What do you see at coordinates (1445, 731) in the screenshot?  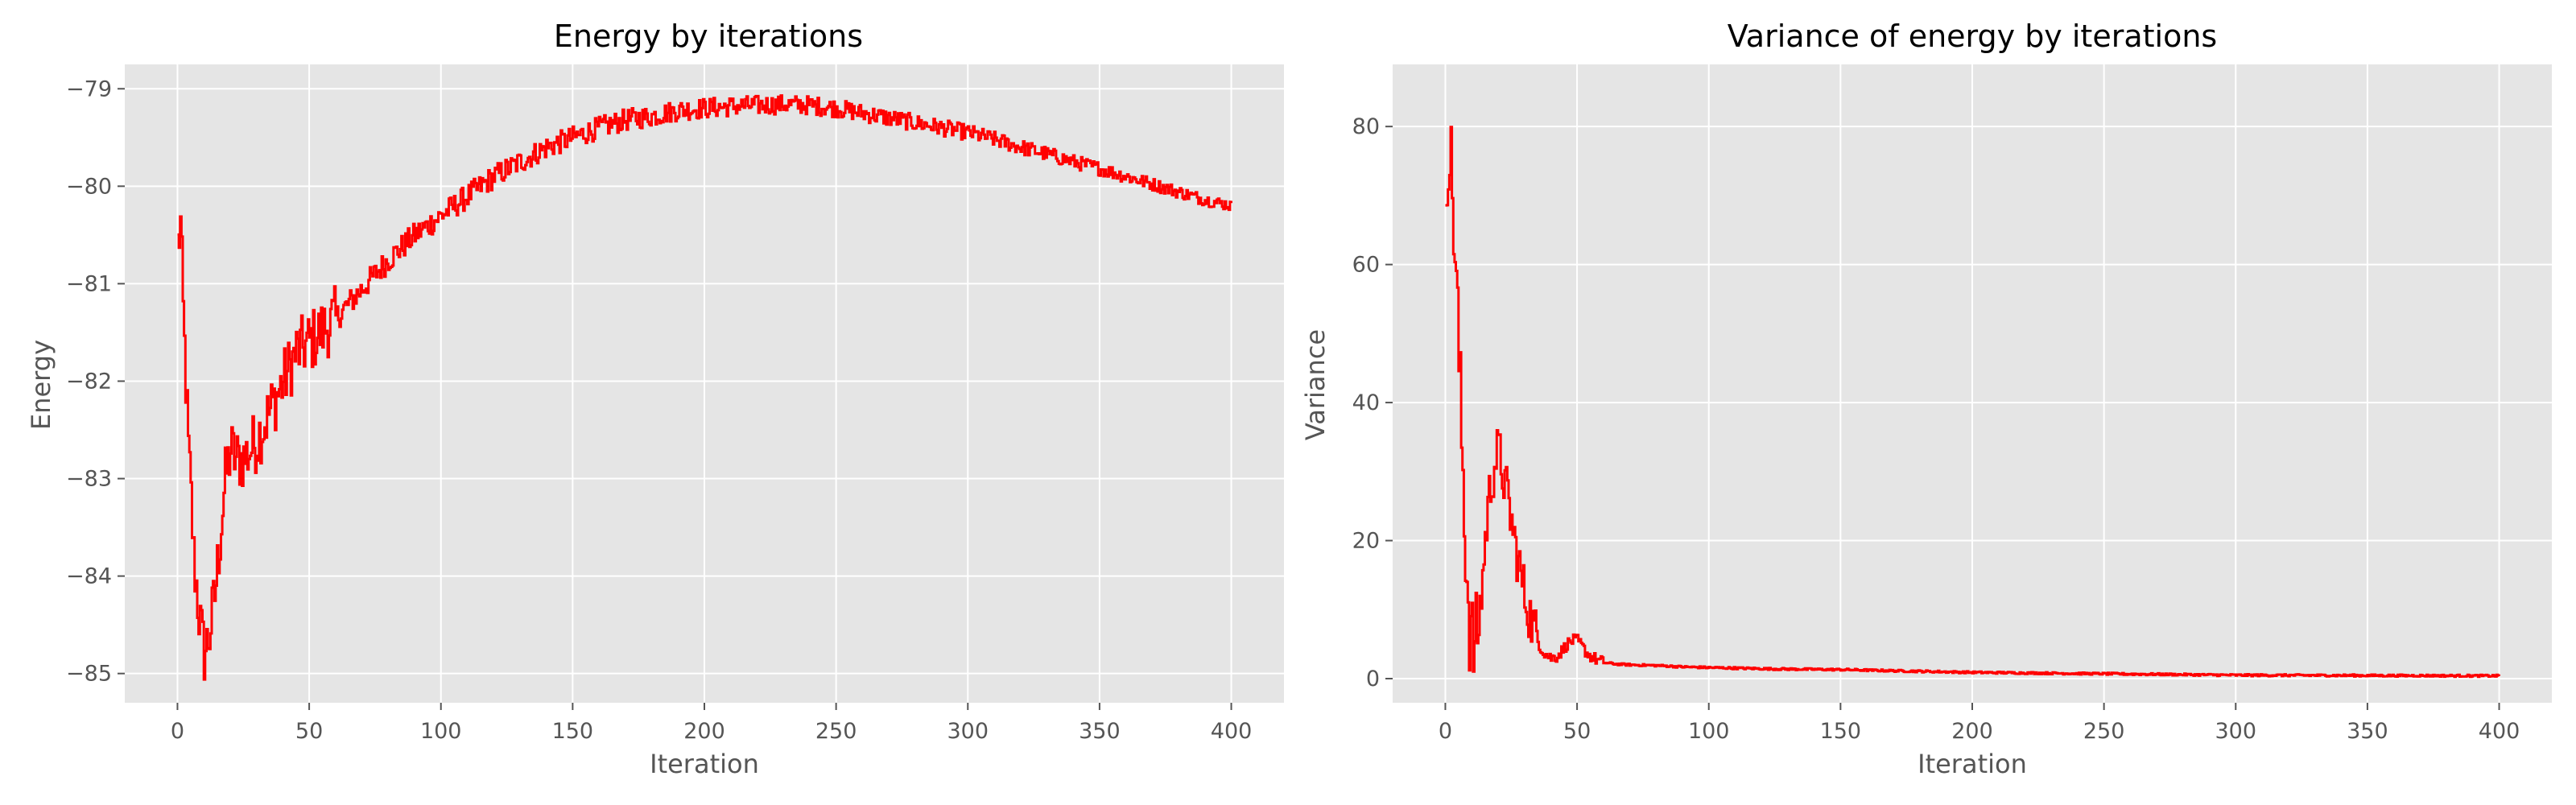 I see `variance-x-tick-label: 0` at bounding box center [1445, 731].